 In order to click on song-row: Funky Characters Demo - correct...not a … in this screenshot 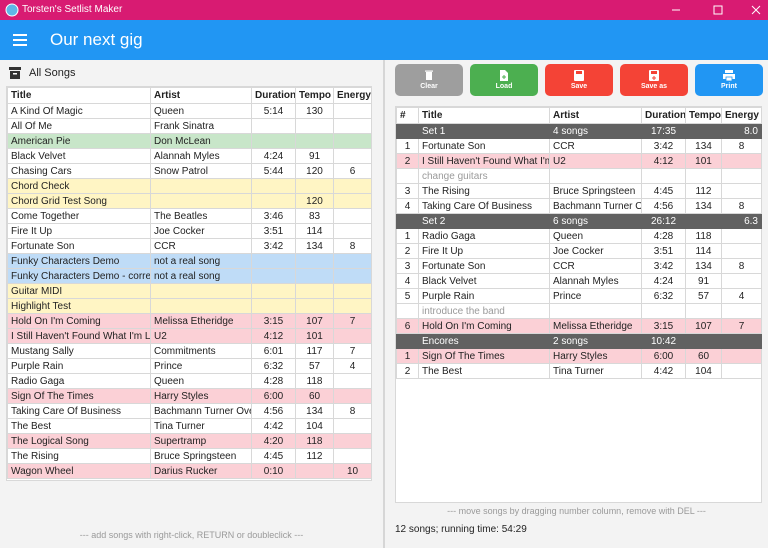, I will do `click(189, 276)`.